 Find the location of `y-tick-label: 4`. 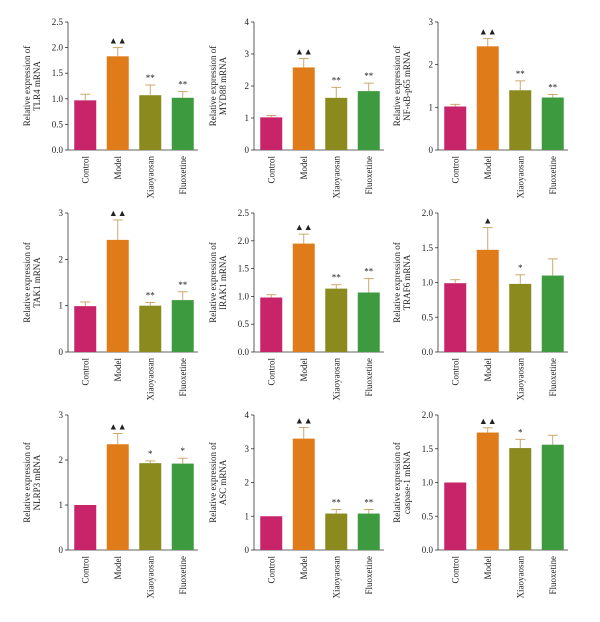

y-tick-label: 4 is located at coordinates (247, 22).